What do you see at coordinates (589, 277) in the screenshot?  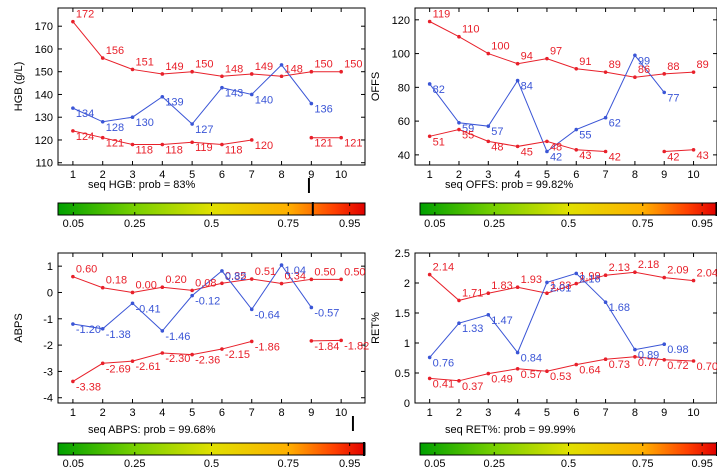 I see `data-label-upper: 1.99` at bounding box center [589, 277].